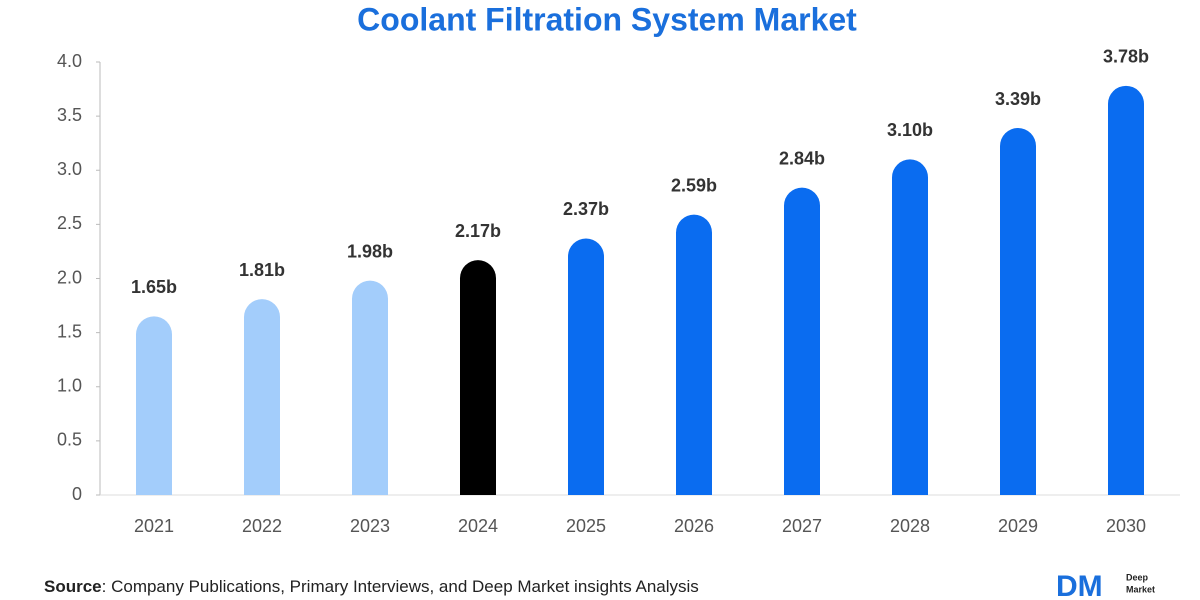 Image resolution: width=1200 pixels, height=600 pixels. I want to click on value-label: 1.81b, so click(262, 270).